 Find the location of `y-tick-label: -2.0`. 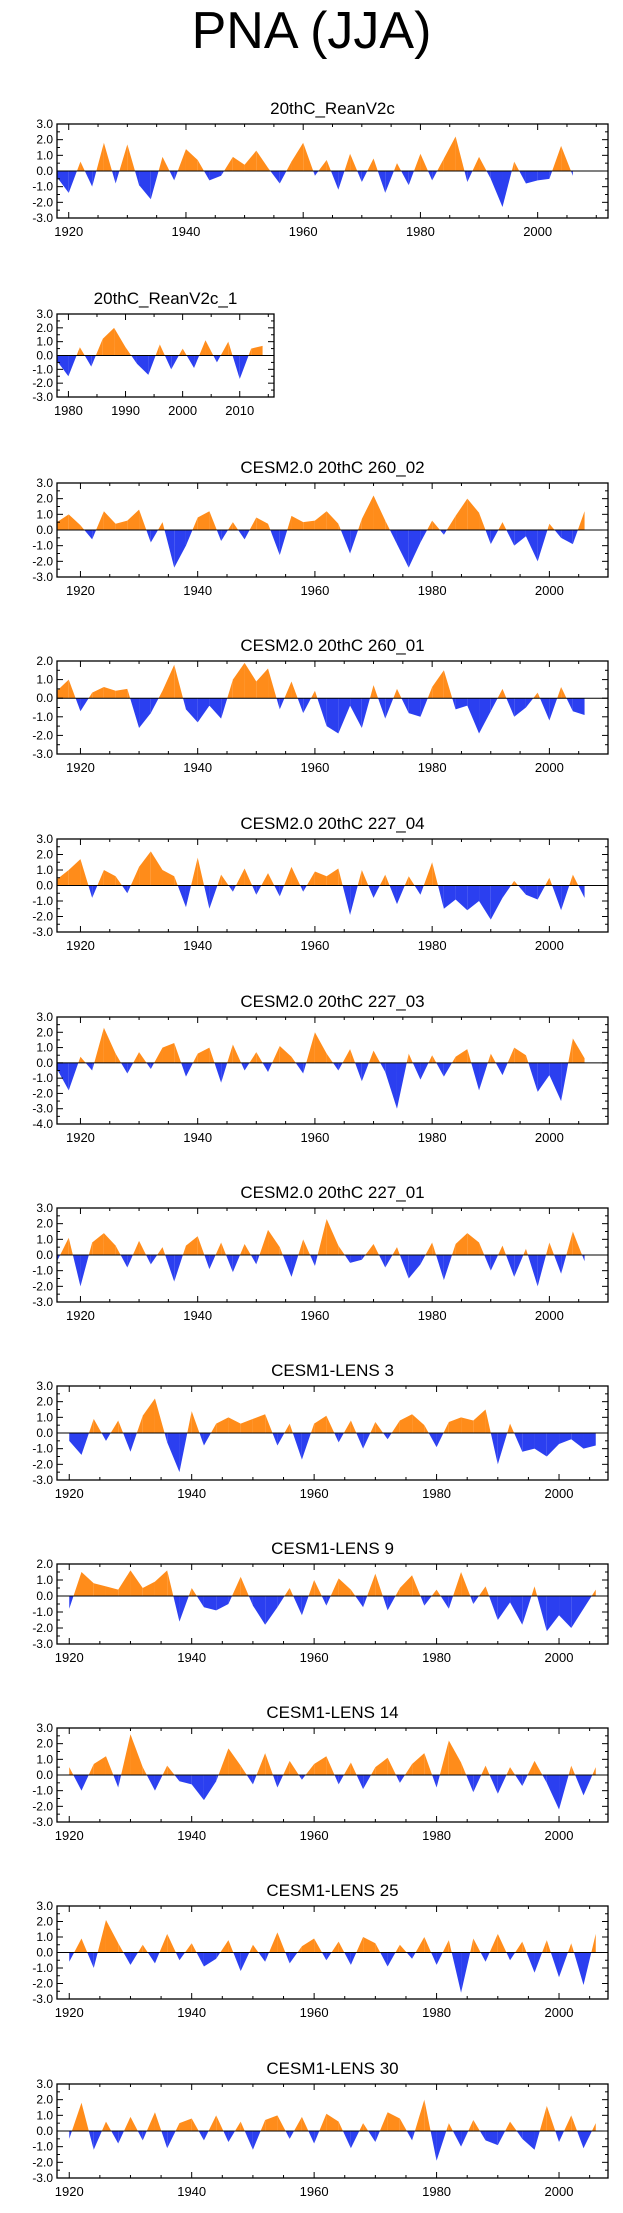

y-tick-label: -2.0 is located at coordinates (42, 1806).